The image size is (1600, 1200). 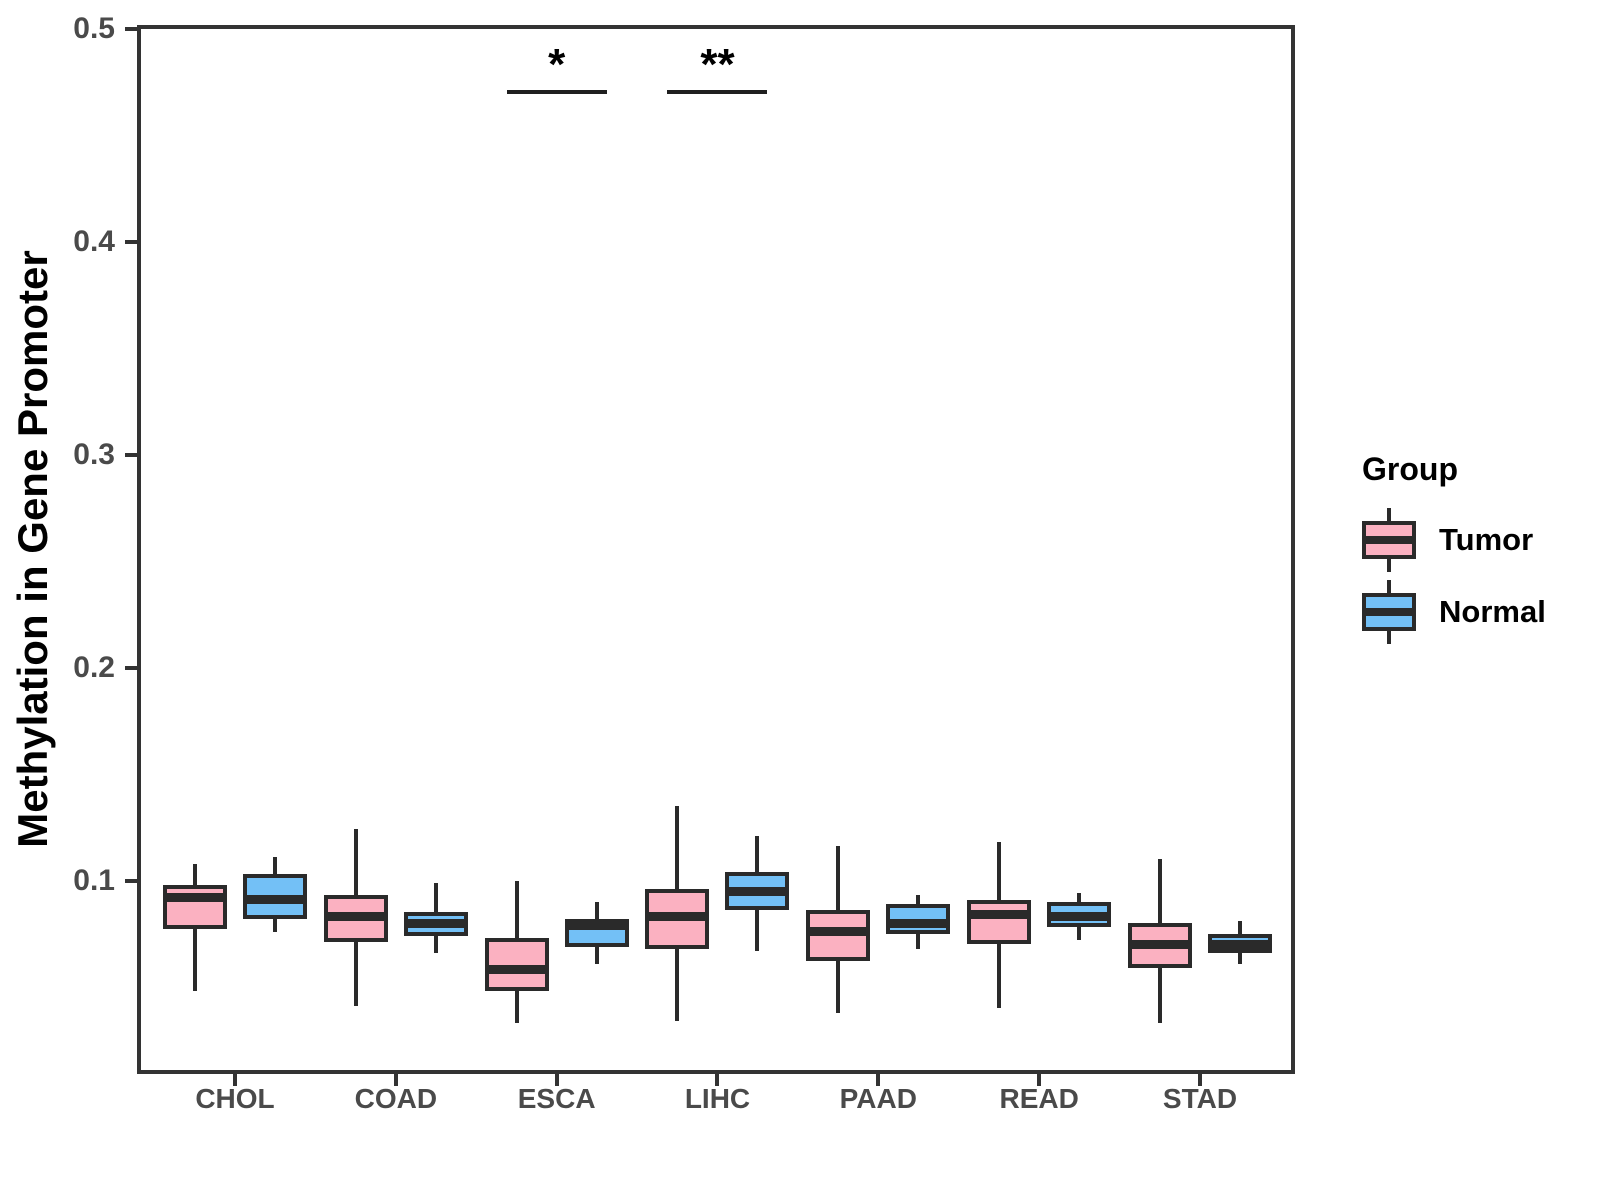 What do you see at coordinates (1039, 1098) in the screenshot?
I see `x-axis-tick-label: READ` at bounding box center [1039, 1098].